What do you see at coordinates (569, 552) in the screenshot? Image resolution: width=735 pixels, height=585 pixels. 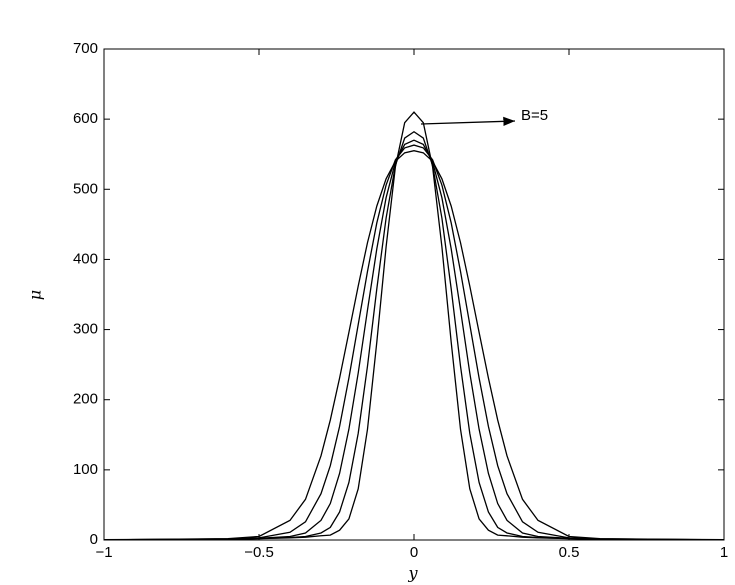 I see `x-tick-label: 0.5` at bounding box center [569, 552].